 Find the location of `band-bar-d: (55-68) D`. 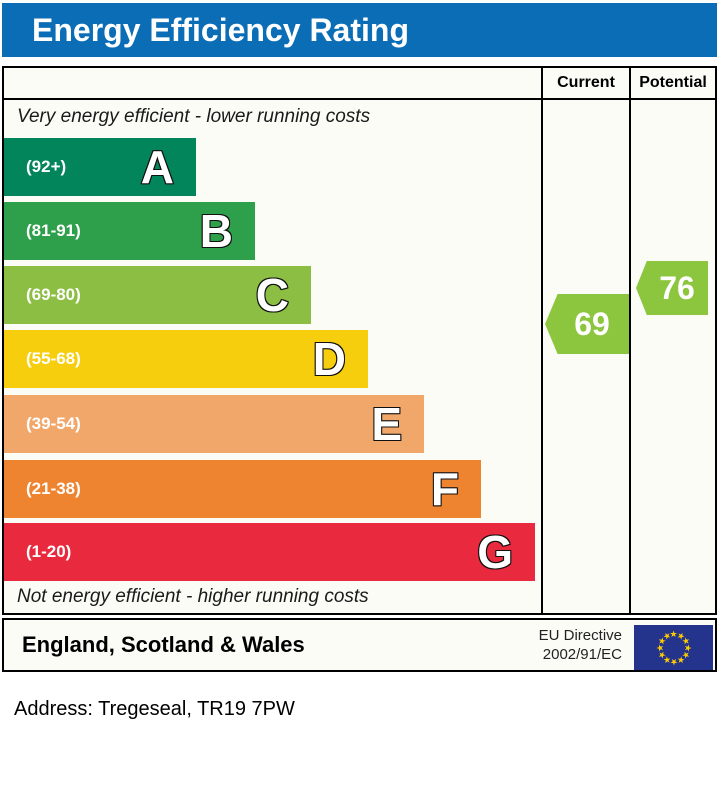

band-bar-d: (55-68) D is located at coordinates (186, 359).